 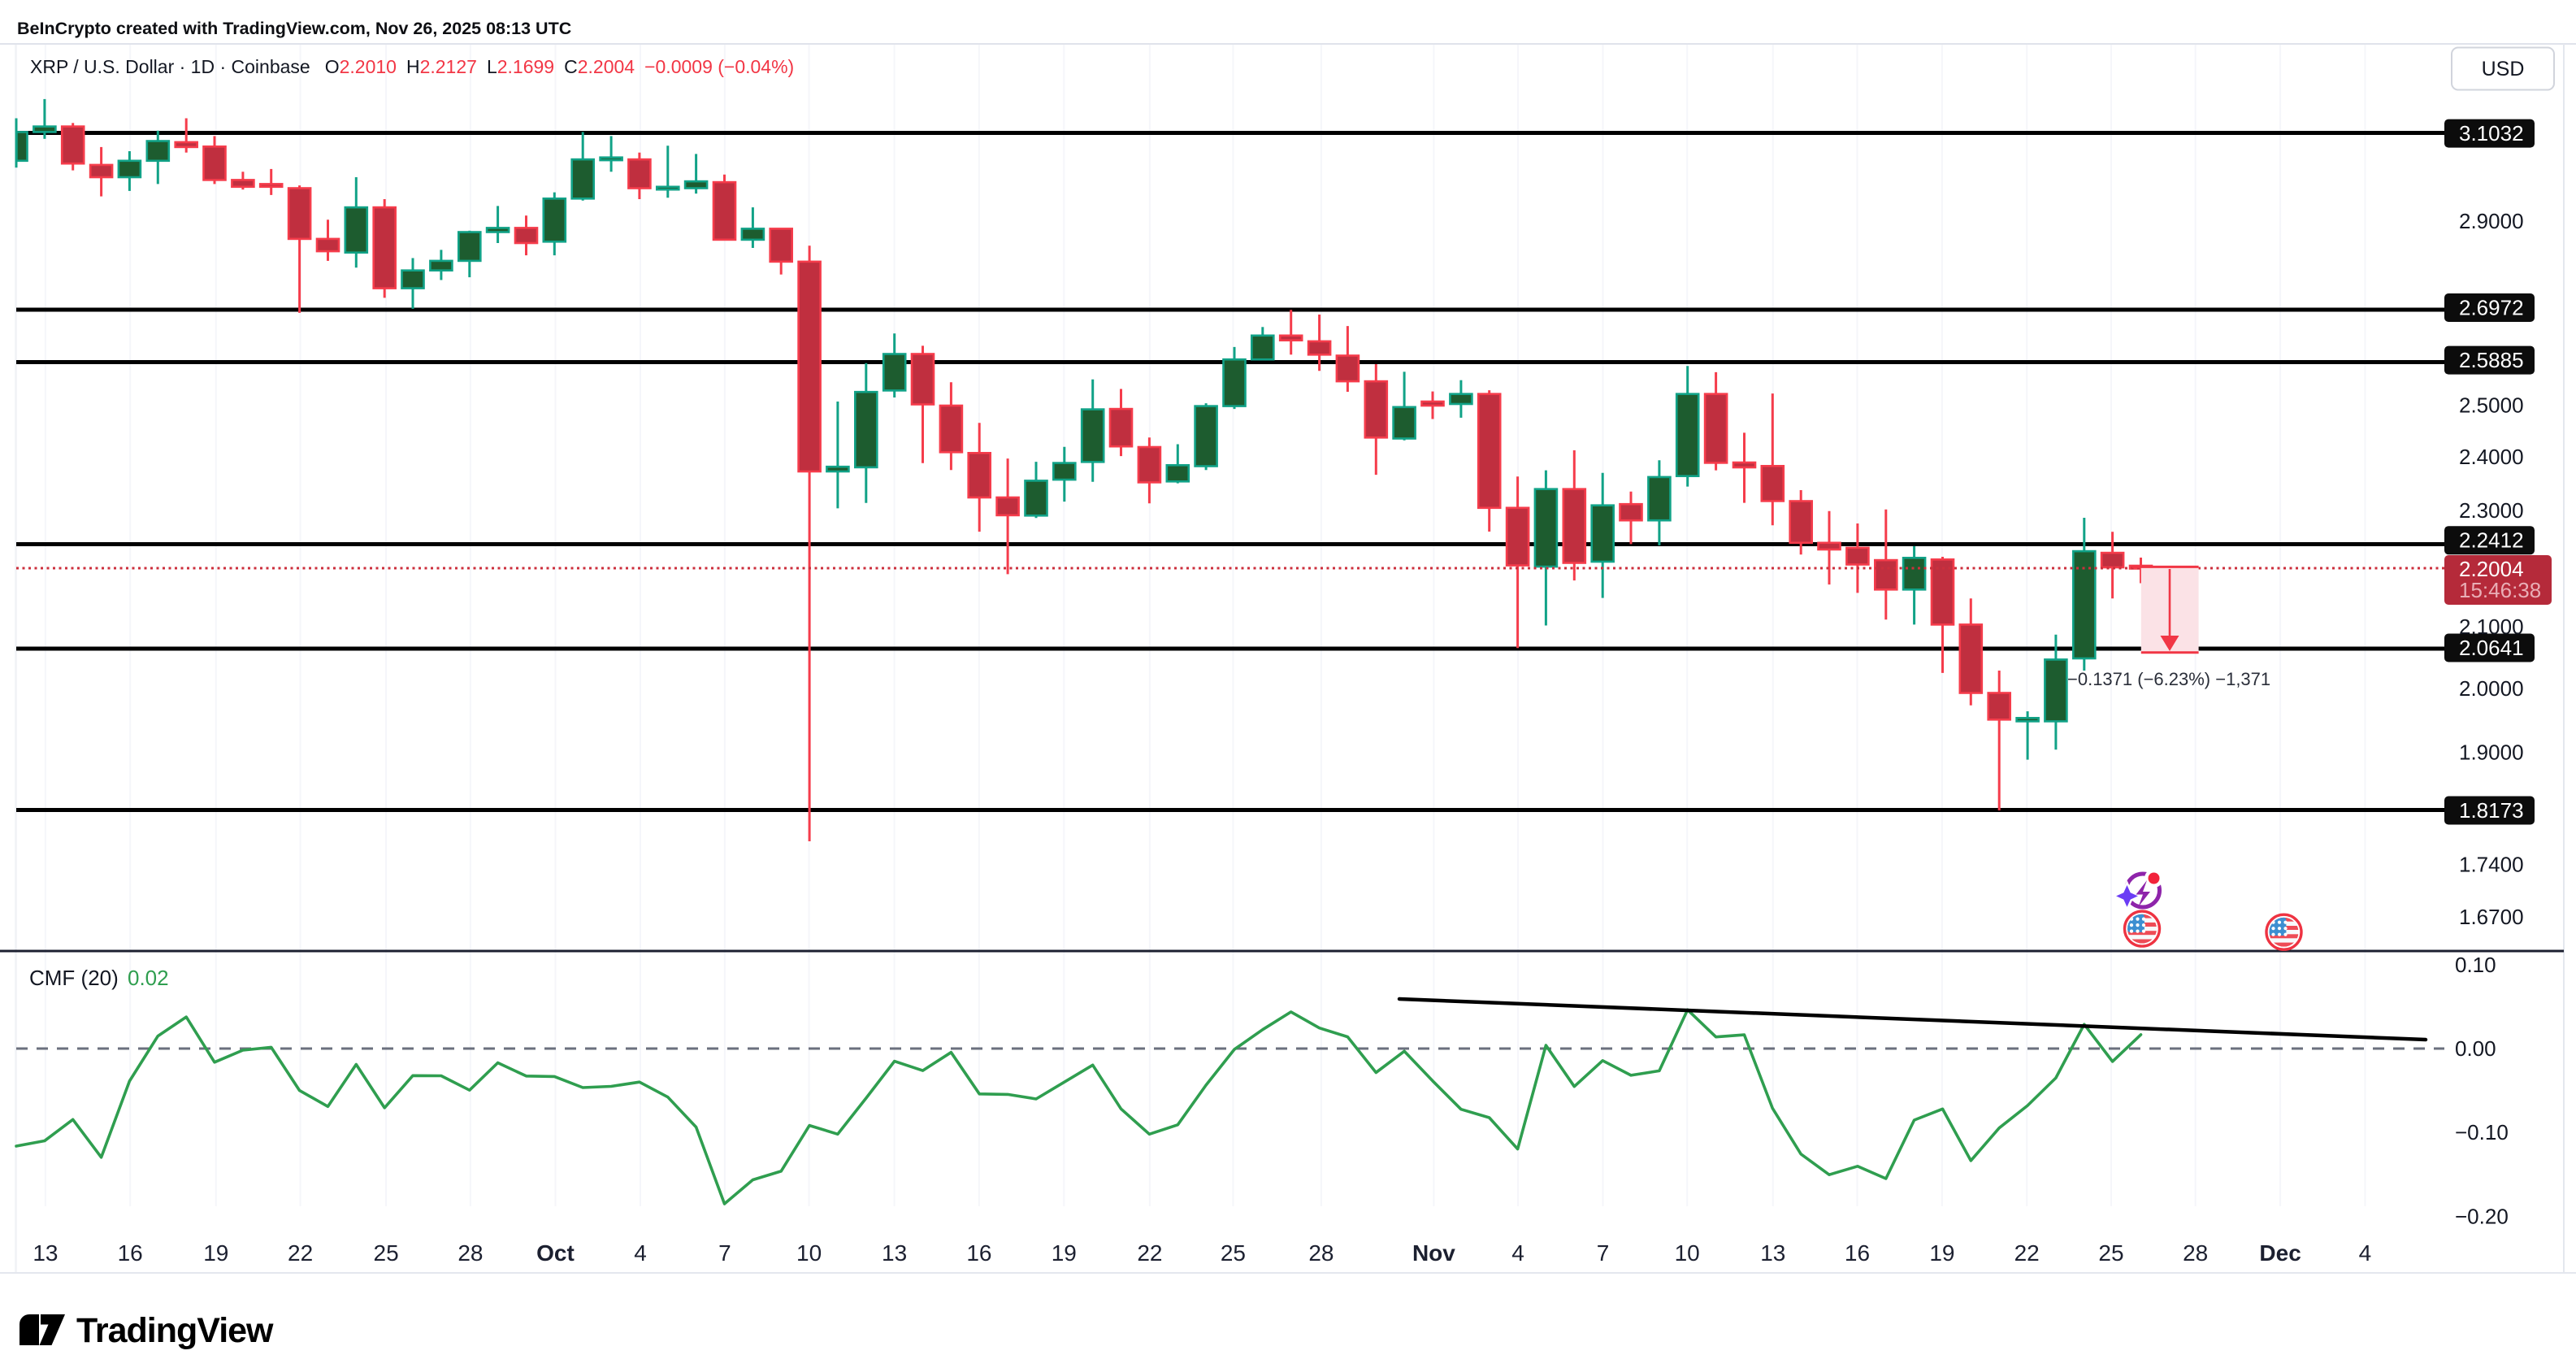 What do you see at coordinates (555, 1253) in the screenshot?
I see `svg-text: Oct` at bounding box center [555, 1253].